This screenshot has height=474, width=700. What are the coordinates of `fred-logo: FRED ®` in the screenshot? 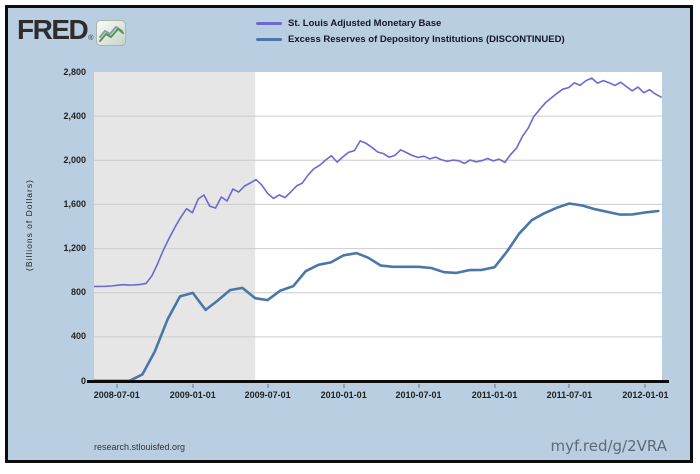 It's located at (72, 32).